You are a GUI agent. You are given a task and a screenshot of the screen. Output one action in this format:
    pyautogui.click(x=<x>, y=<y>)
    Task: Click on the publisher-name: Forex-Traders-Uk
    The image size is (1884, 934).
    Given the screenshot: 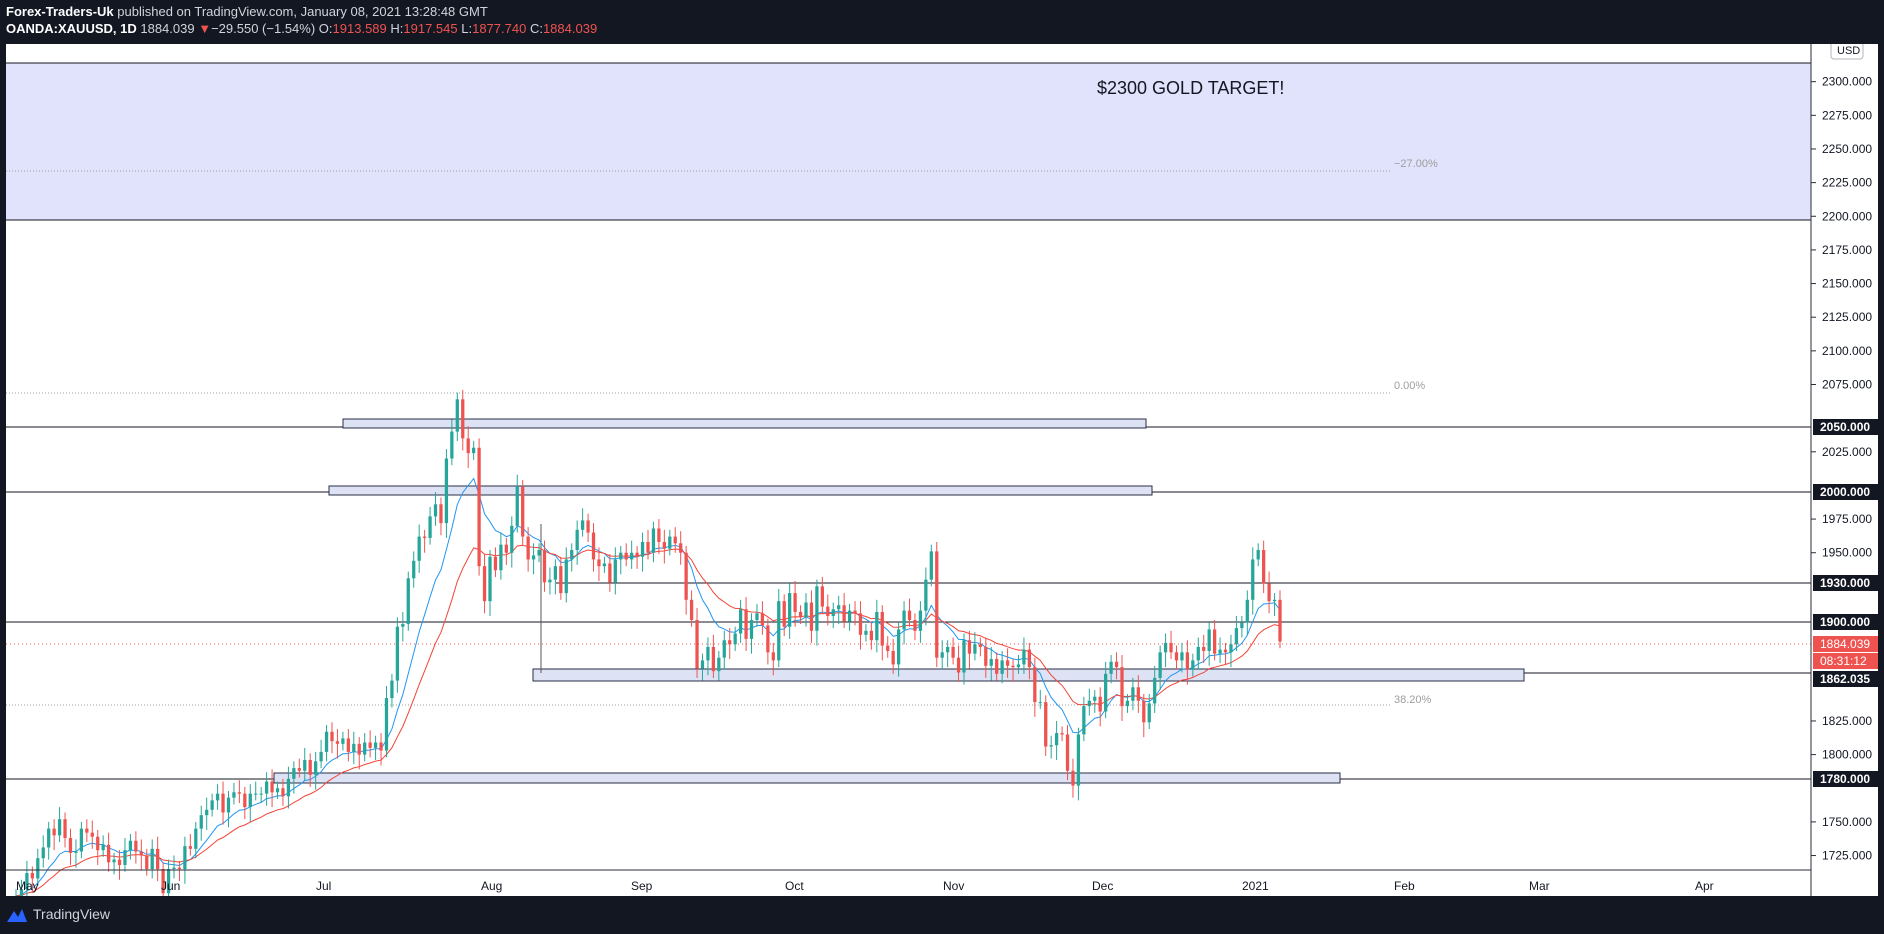 What is the action you would take?
    pyautogui.click(x=60, y=11)
    